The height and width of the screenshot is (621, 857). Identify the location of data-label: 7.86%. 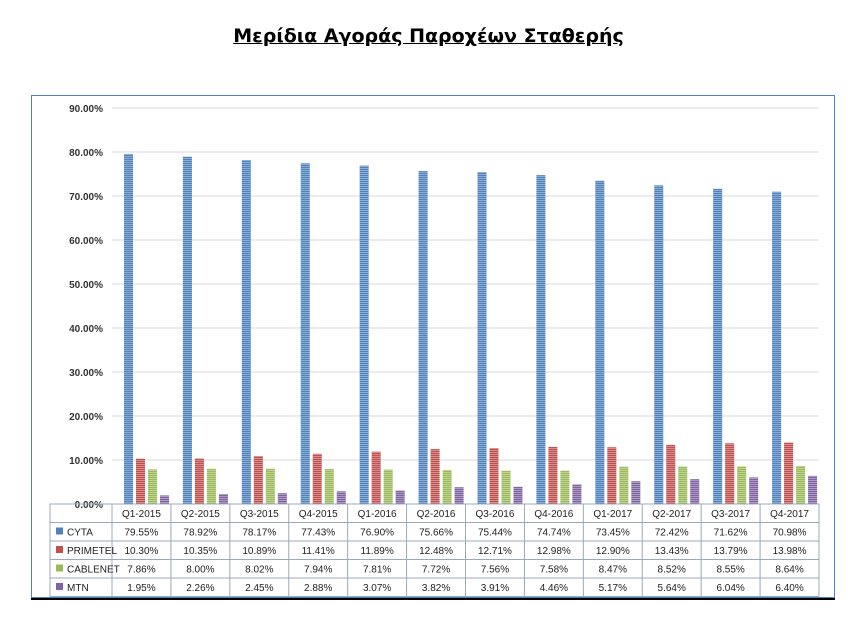
(141, 570).